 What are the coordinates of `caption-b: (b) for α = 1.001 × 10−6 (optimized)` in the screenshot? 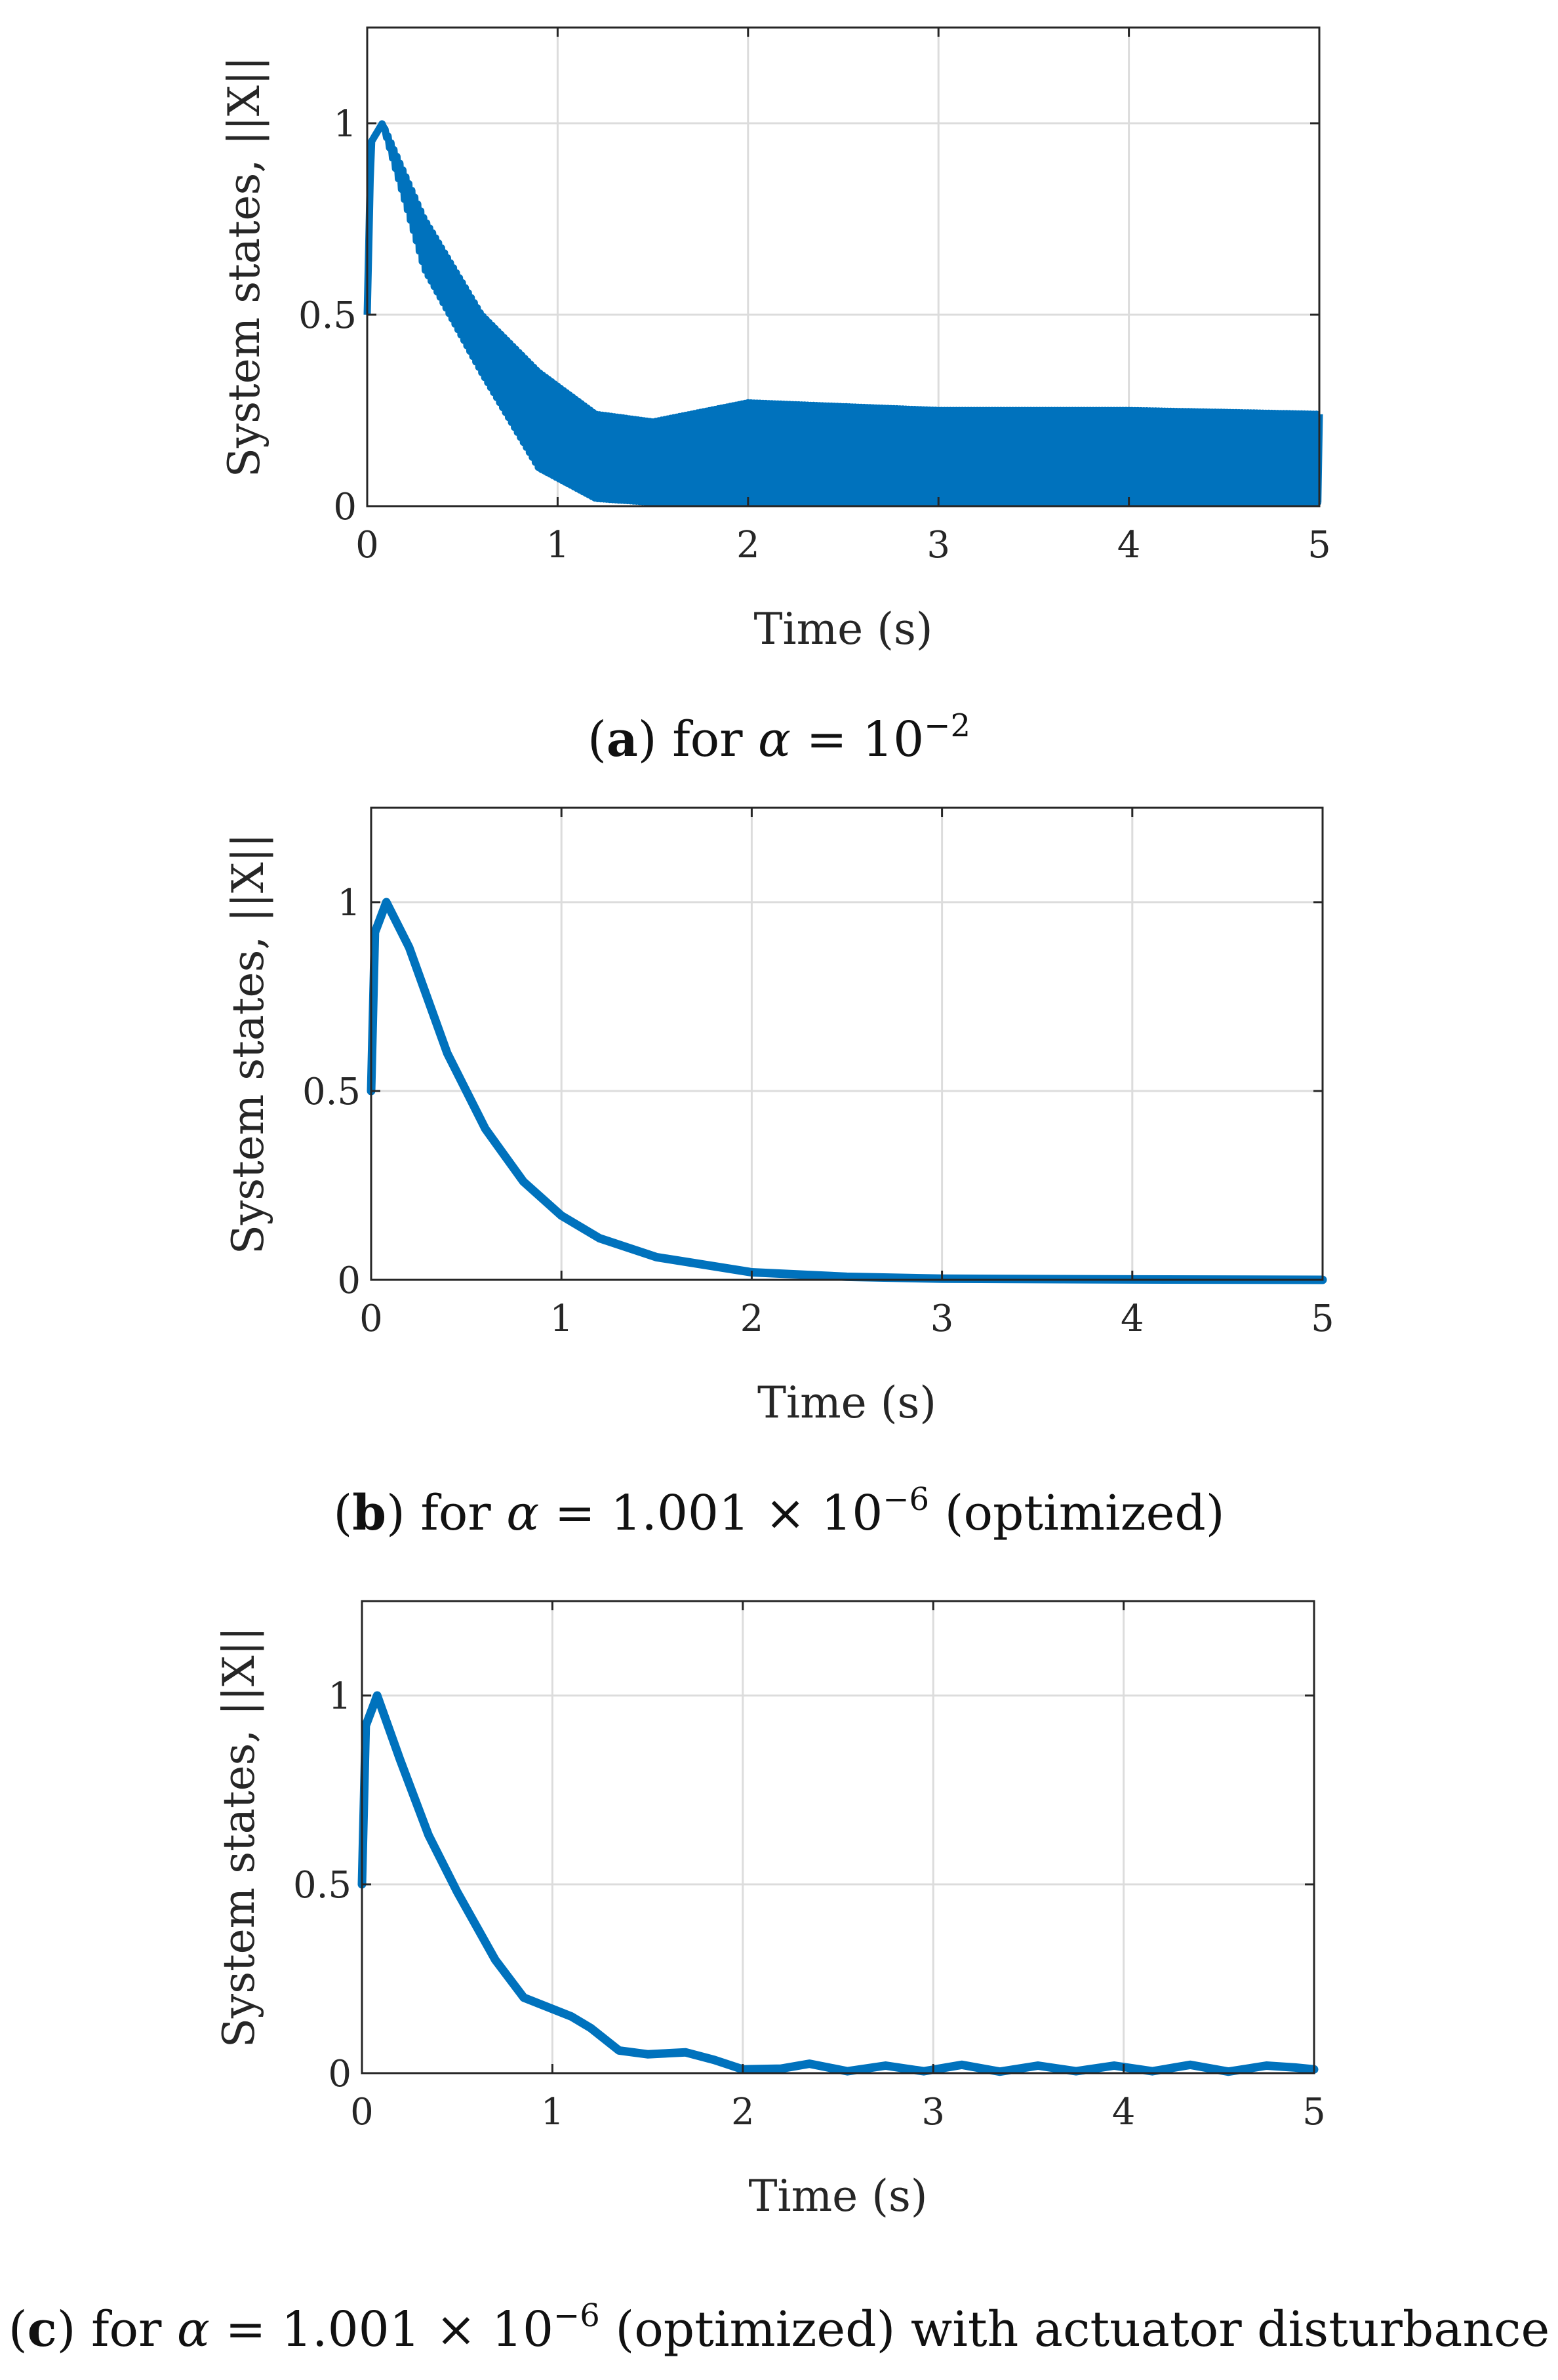 It's located at (779, 1511).